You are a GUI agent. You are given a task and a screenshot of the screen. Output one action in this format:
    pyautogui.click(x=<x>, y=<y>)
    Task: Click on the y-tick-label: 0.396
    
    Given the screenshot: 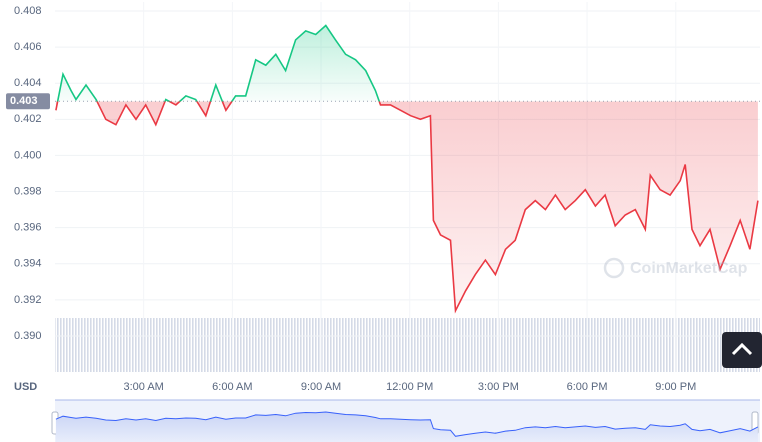 What is the action you would take?
    pyautogui.click(x=28, y=228)
    